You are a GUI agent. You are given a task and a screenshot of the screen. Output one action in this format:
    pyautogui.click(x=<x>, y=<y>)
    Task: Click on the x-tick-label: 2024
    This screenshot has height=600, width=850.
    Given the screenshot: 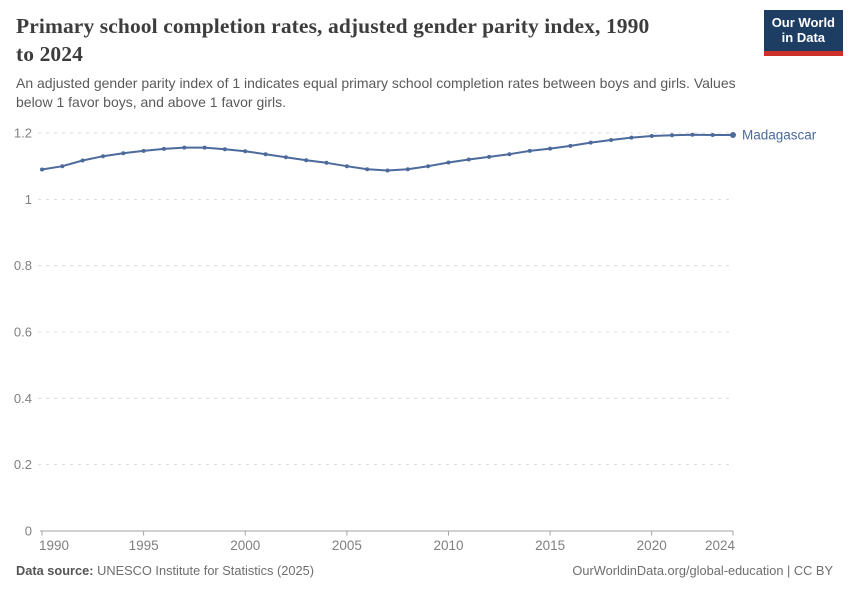 What is the action you would take?
    pyautogui.click(x=720, y=545)
    